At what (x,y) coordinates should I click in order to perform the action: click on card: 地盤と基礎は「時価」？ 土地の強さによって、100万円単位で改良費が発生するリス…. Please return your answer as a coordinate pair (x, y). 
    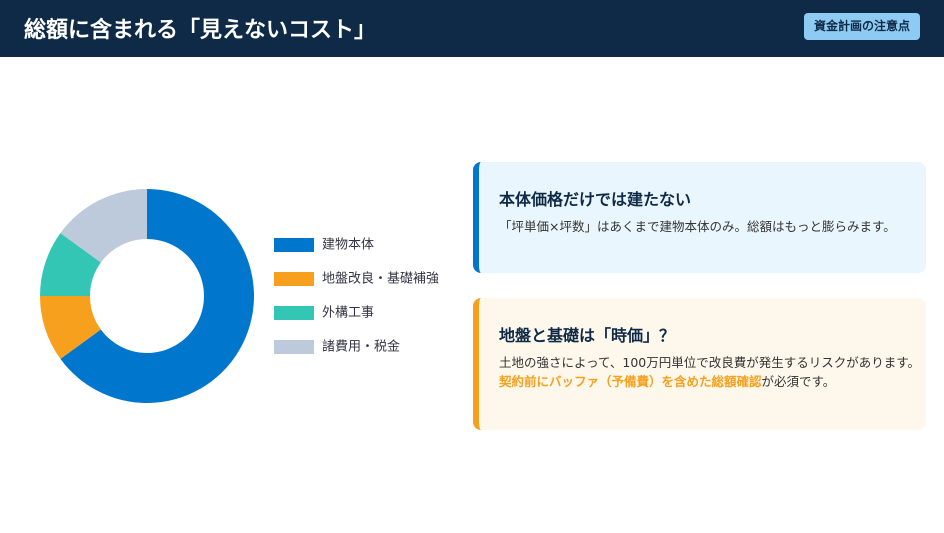
    Looking at the image, I should click on (699, 364).